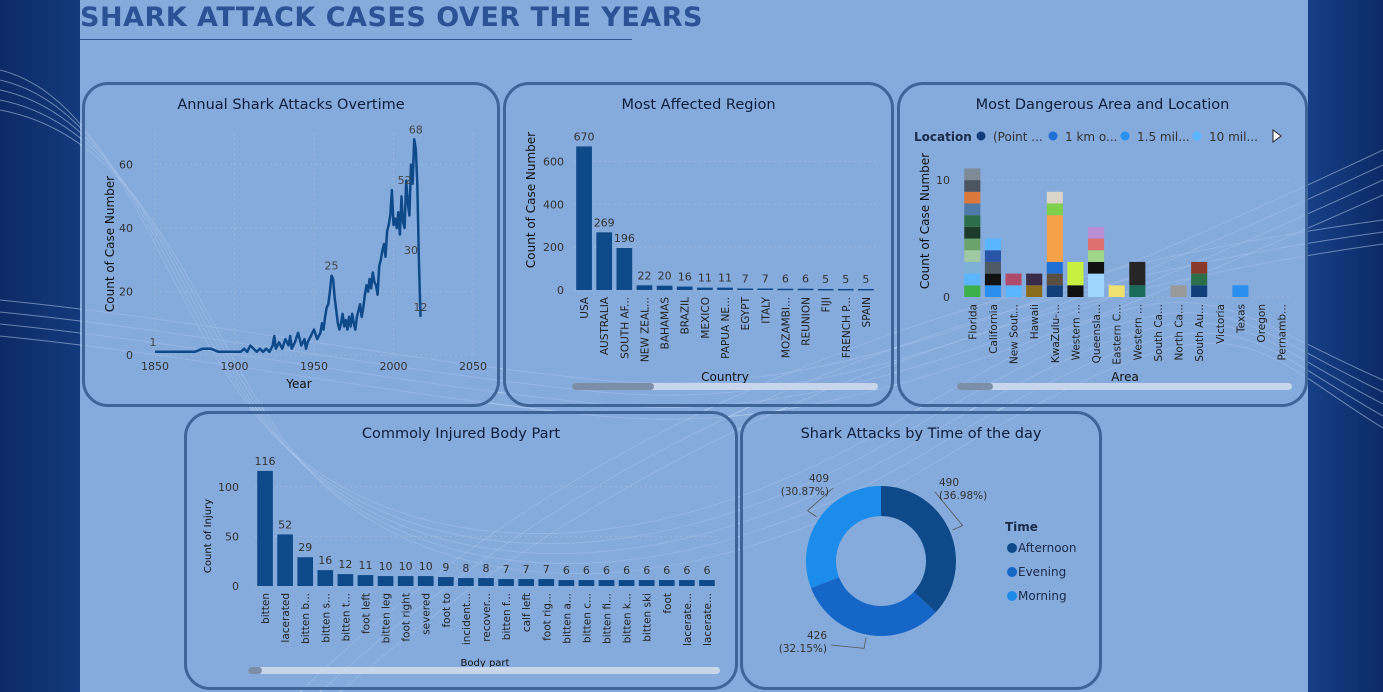  What do you see at coordinates (288, 246) in the screenshot?
I see `series-line` at bounding box center [288, 246].